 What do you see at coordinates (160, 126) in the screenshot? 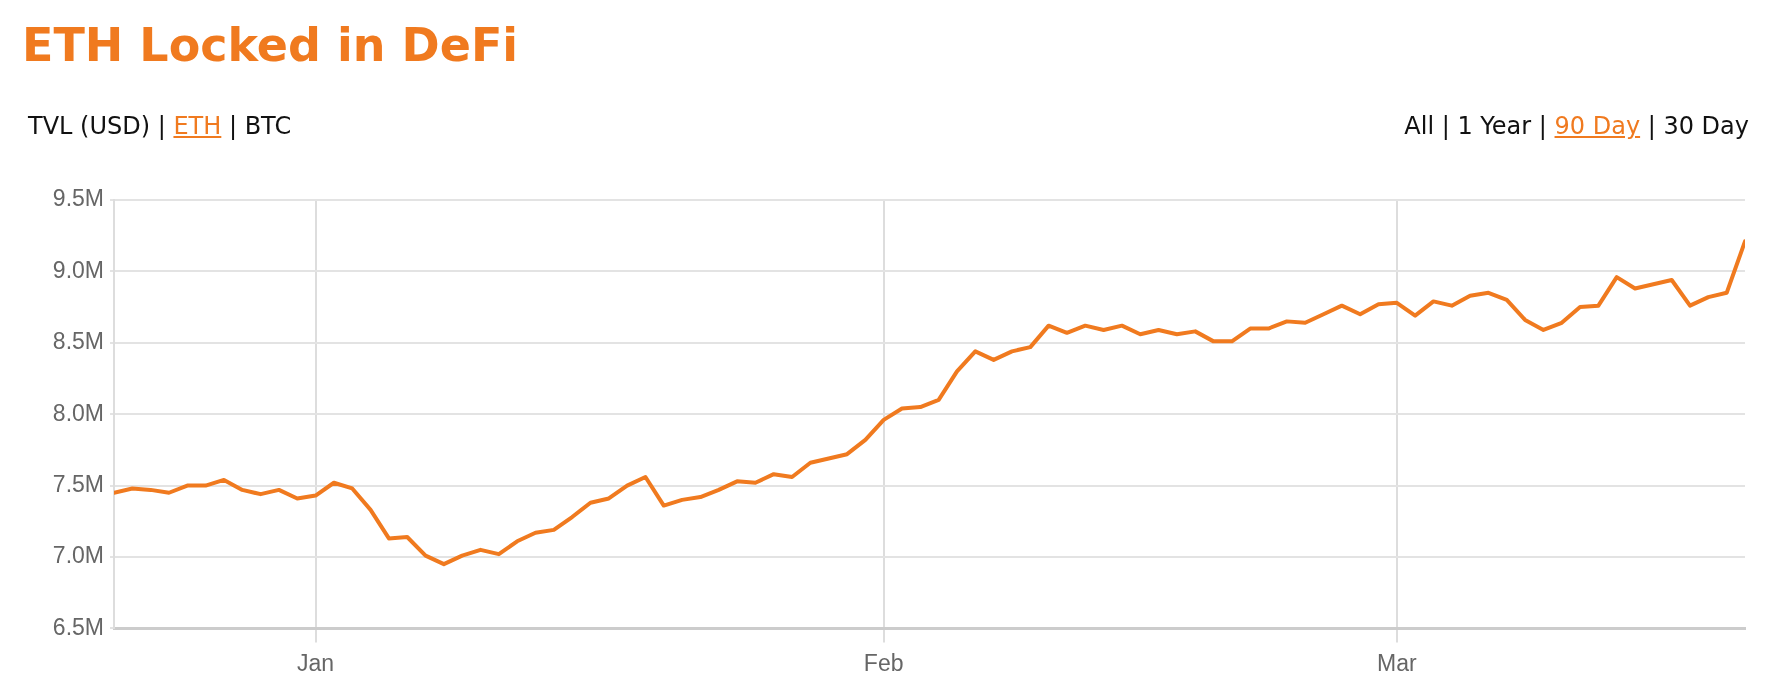
I see `text: TVL (USD) | ETH | BTC` at bounding box center [160, 126].